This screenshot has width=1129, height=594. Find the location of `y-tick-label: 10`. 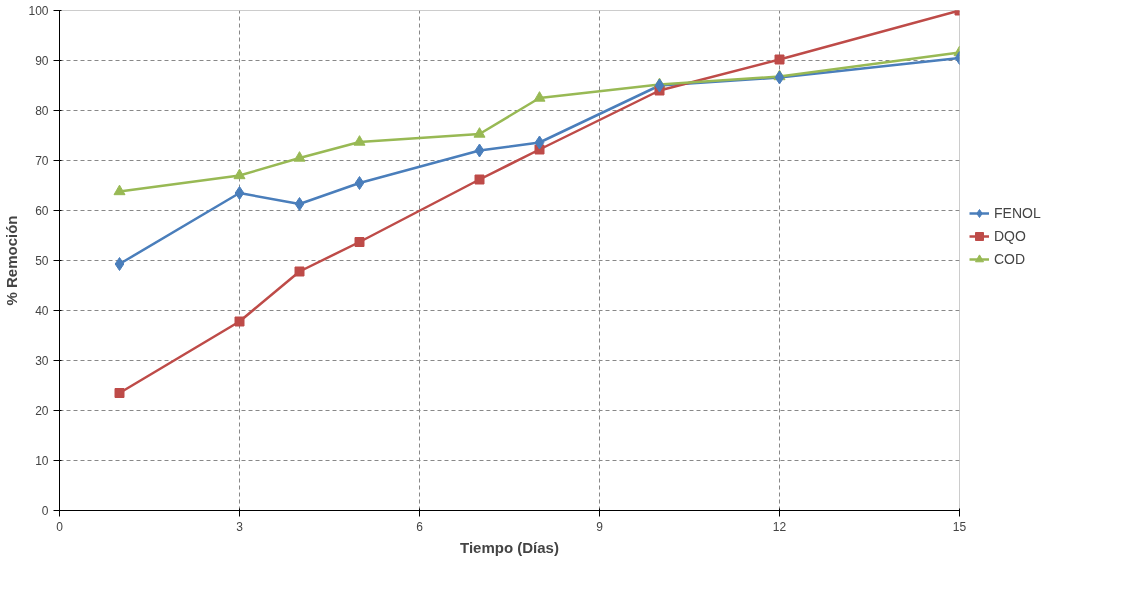

y-tick-label: 10 is located at coordinates (42, 461).